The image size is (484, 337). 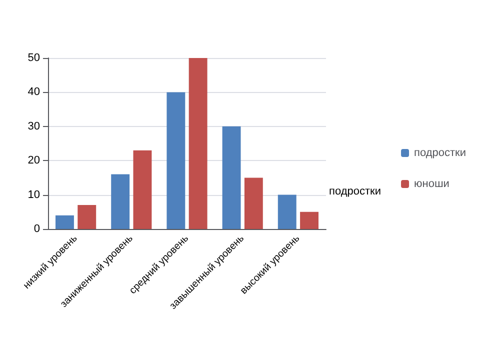 I want to click on y-tick-label: 30, so click(x=34, y=126).